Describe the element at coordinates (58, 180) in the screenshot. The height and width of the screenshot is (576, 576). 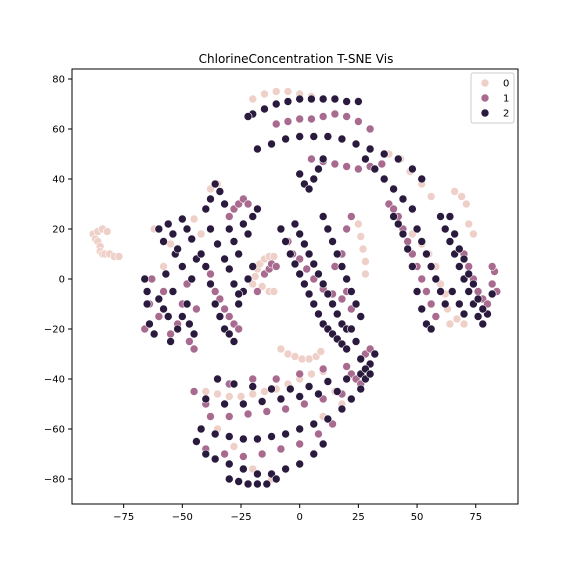
I see `y-tick-label: 40` at that location.